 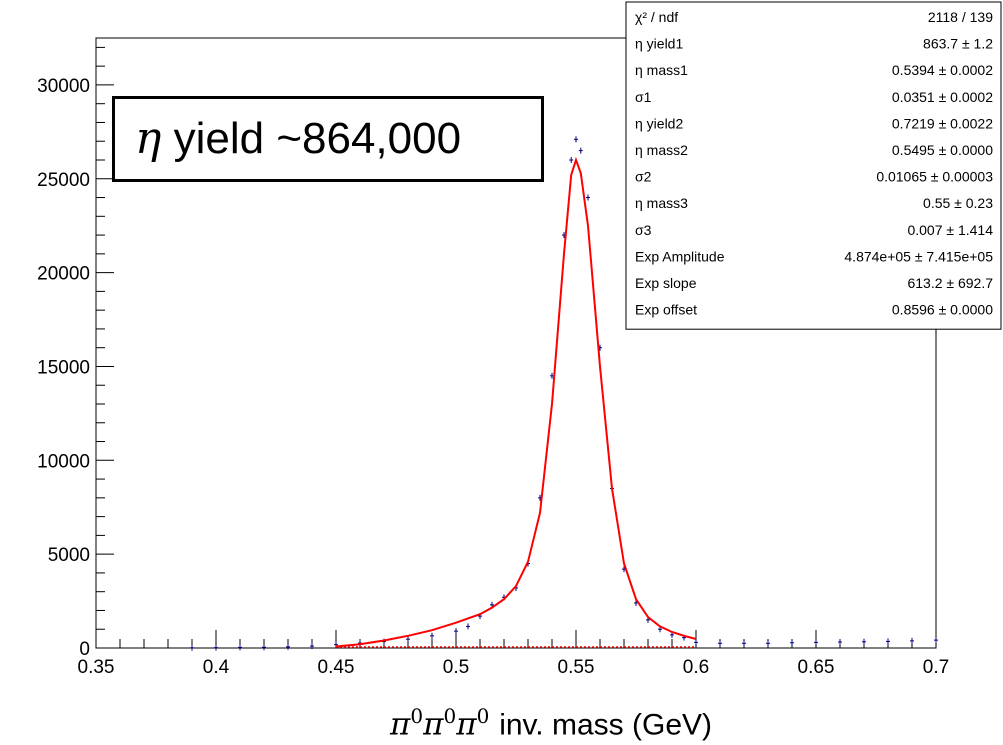 What do you see at coordinates (417, 716) in the screenshot?
I see `x-axis-title-sup-1: 0` at bounding box center [417, 716].